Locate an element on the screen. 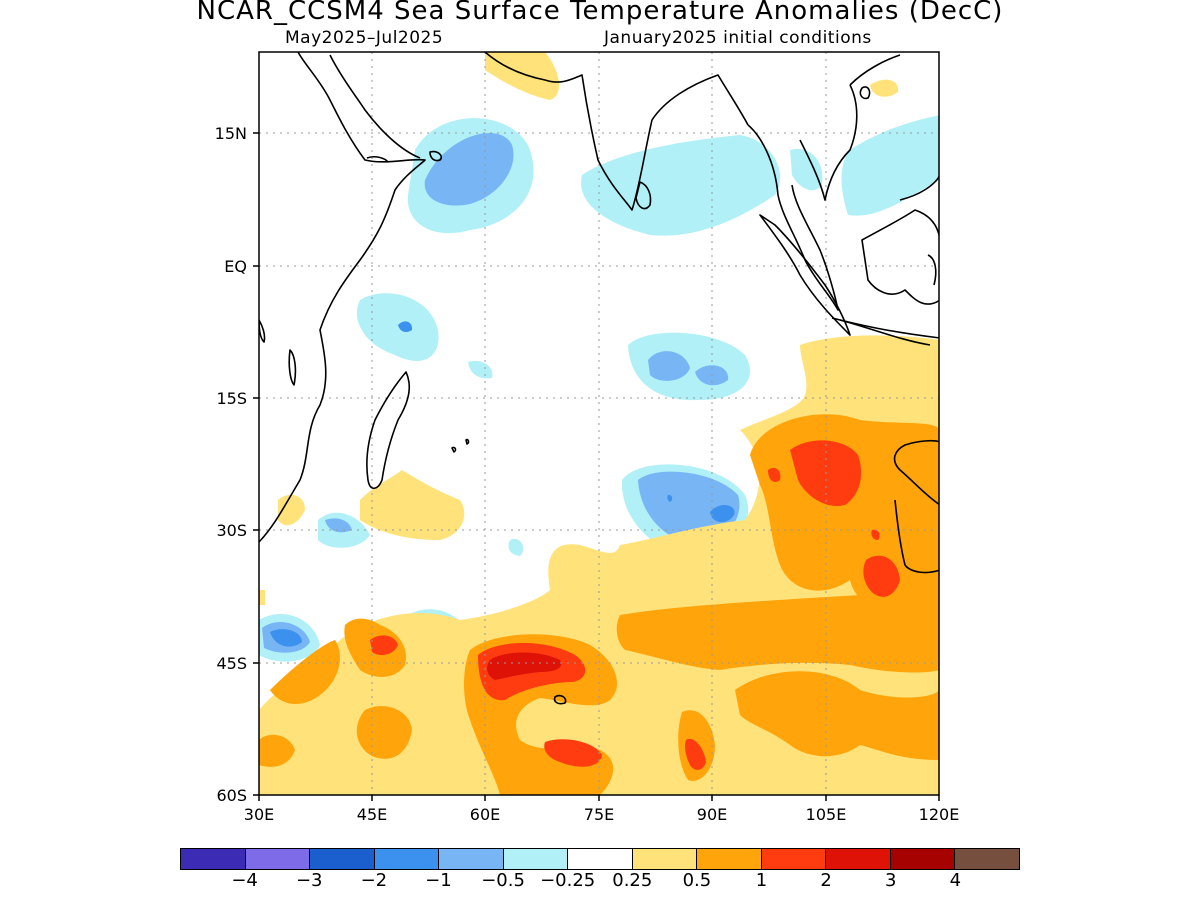  lat-label-eq: EQ is located at coordinates (235, 266).